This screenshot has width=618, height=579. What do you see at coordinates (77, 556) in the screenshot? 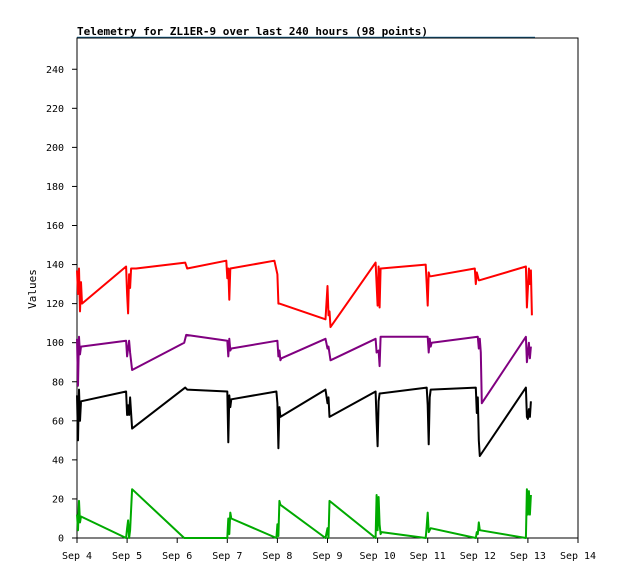
I see `x-tick-label: Sep 4` at bounding box center [77, 556].